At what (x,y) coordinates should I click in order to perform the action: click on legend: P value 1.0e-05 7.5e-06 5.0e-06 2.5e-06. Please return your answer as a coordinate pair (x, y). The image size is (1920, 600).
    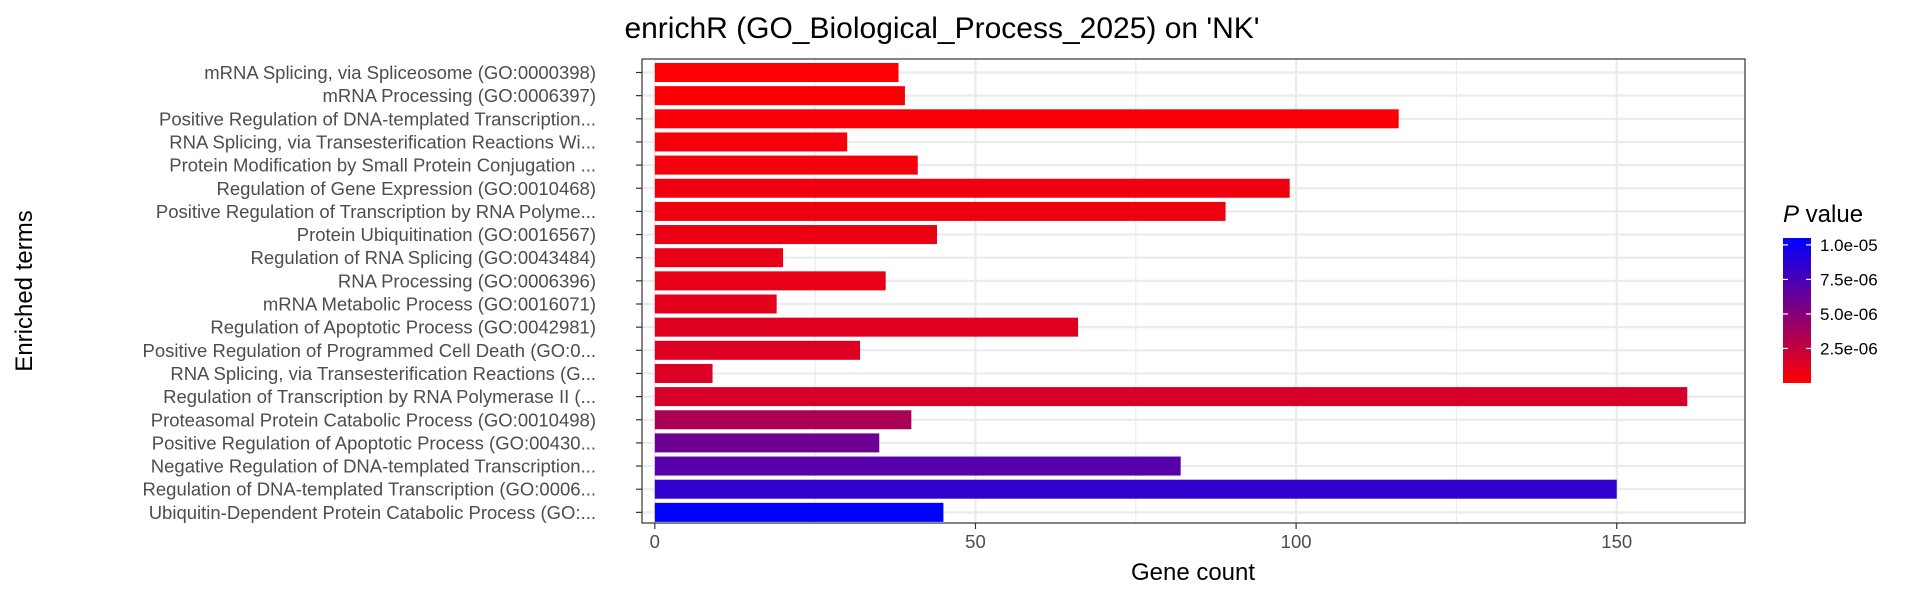
    Looking at the image, I should click on (1830, 292).